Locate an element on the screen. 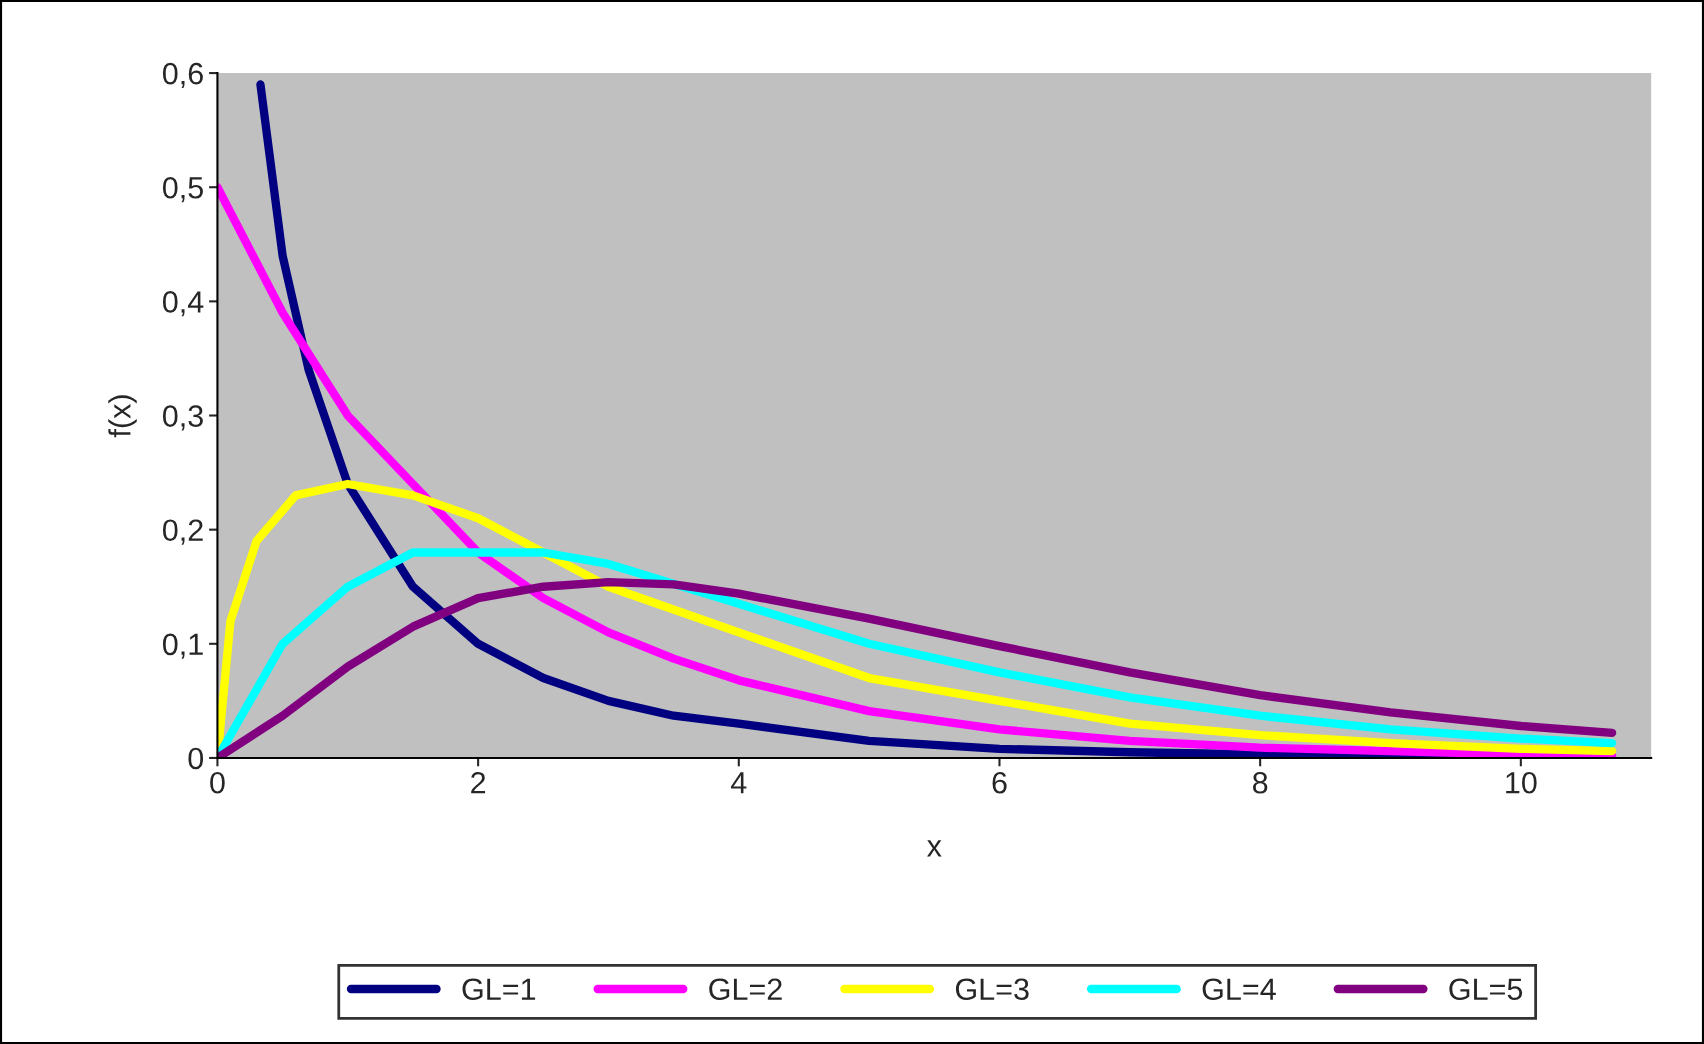 The width and height of the screenshot is (1704, 1044). legend-label: GL=5 is located at coordinates (1486, 989).